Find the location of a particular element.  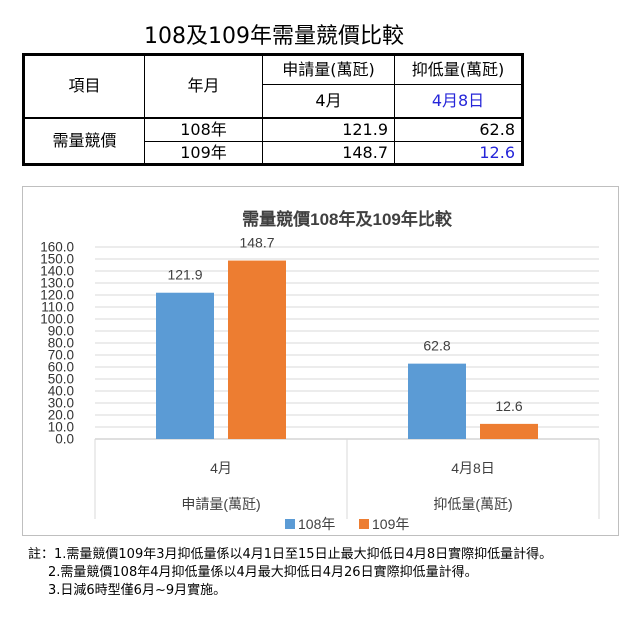

row-apply-108: 121.9 is located at coordinates (328, 129).